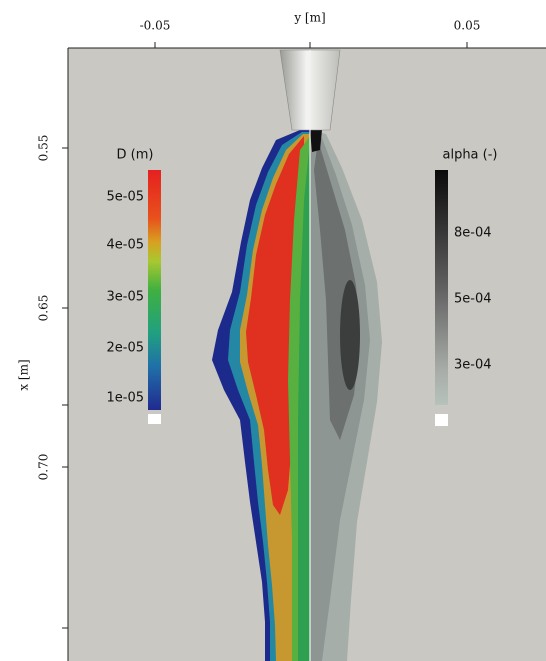 The height and width of the screenshot is (661, 546). I want to click on left-tick-label: 0.70, so click(44, 467).